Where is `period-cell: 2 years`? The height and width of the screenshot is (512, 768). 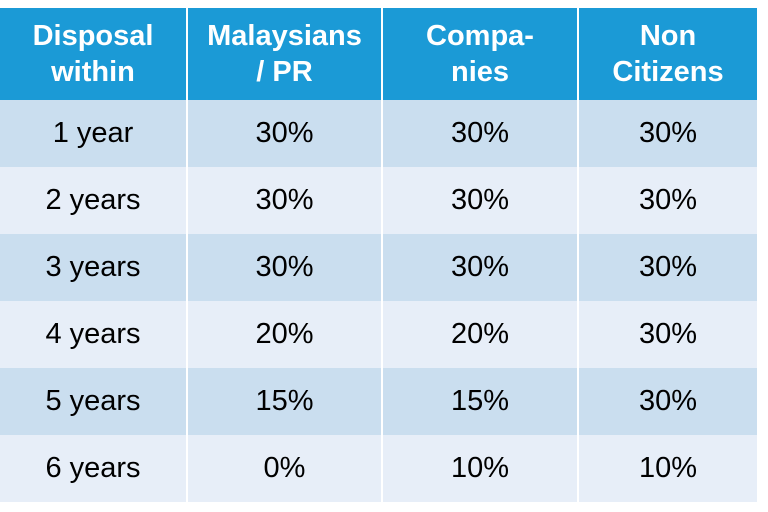
period-cell: 2 years is located at coordinates (94, 200).